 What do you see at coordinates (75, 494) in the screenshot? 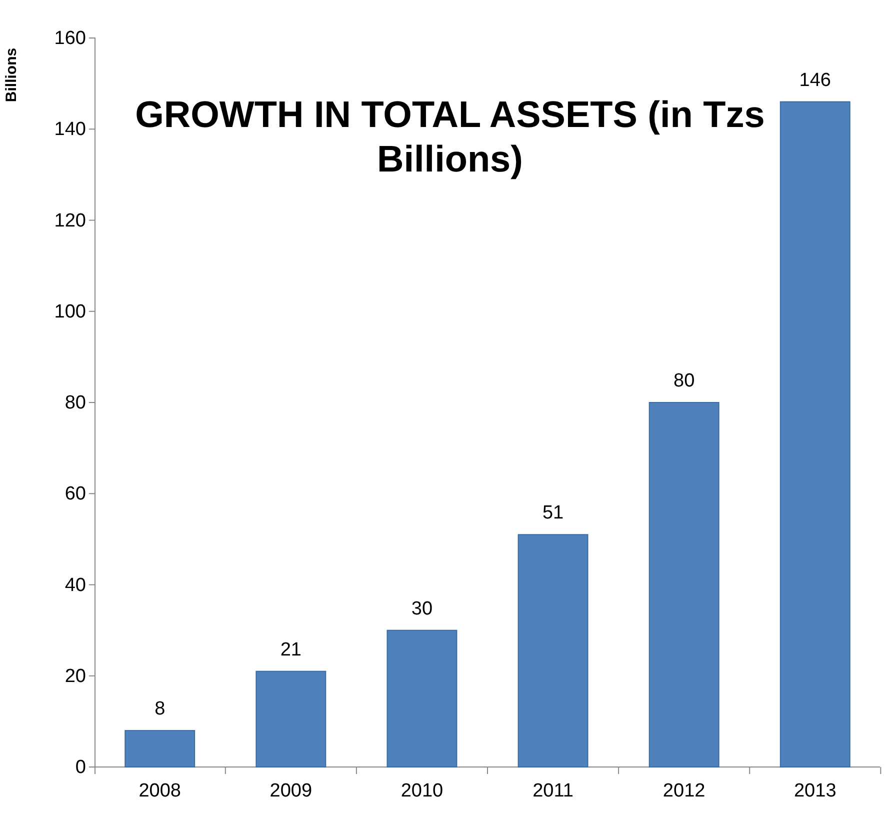
I see `y-tick-label: 60` at bounding box center [75, 494].